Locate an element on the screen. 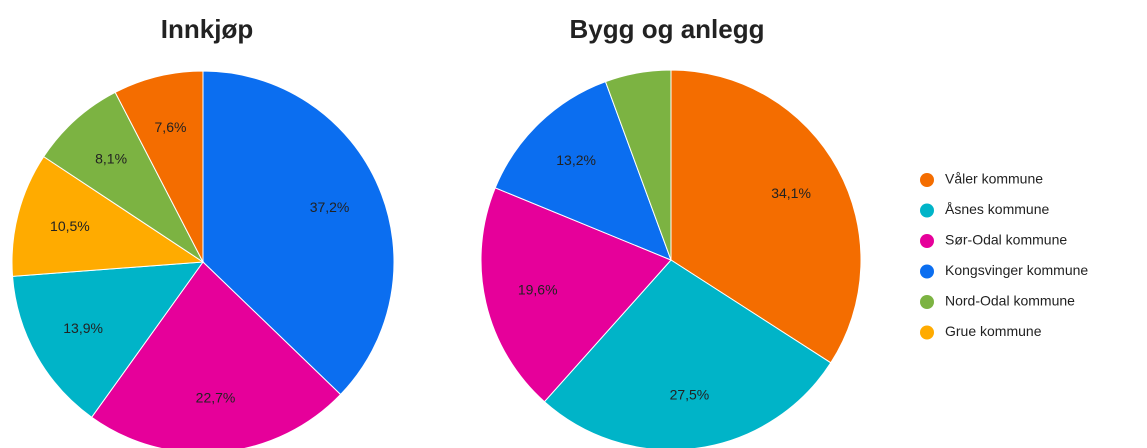  data-label: 19,6% is located at coordinates (538, 289).